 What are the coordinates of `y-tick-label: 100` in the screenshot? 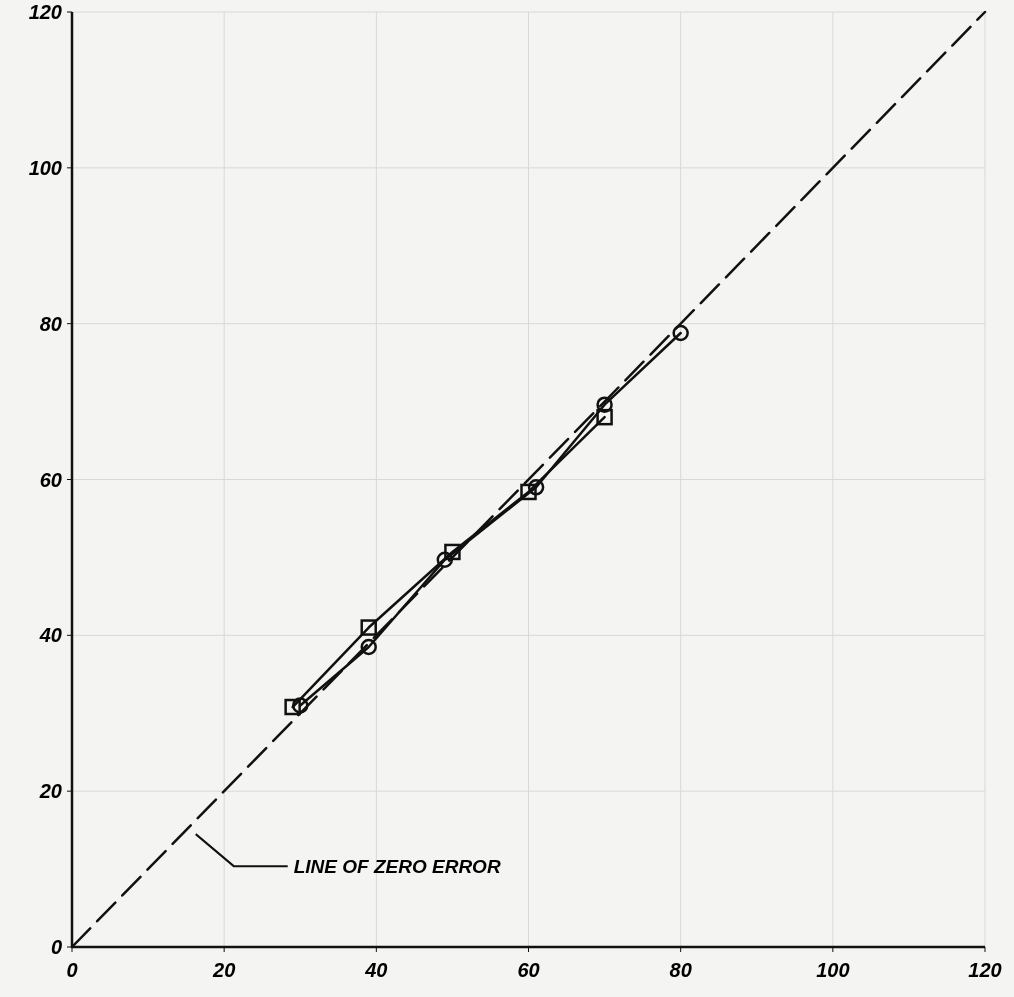 It's located at (45, 167).